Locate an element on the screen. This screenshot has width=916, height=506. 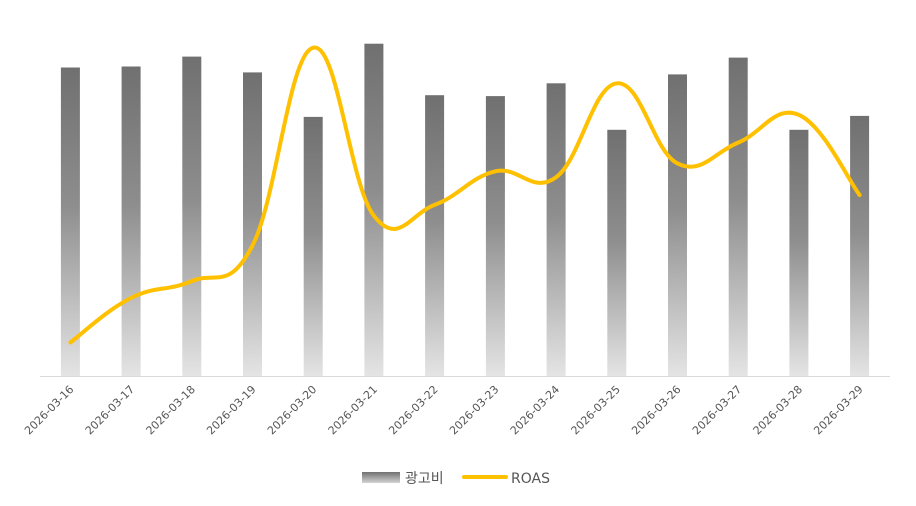
legend-label-bar: 광고비 is located at coordinates (424, 479).